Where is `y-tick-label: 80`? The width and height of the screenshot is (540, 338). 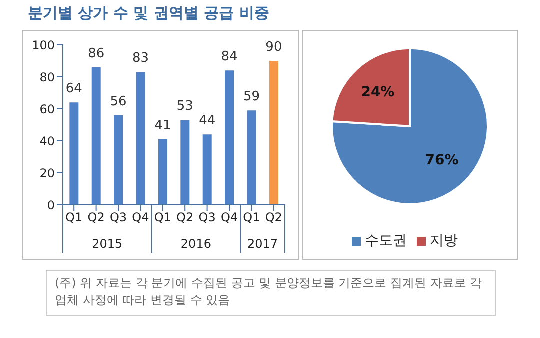 y-tick-label: 80 is located at coordinates (47, 77).